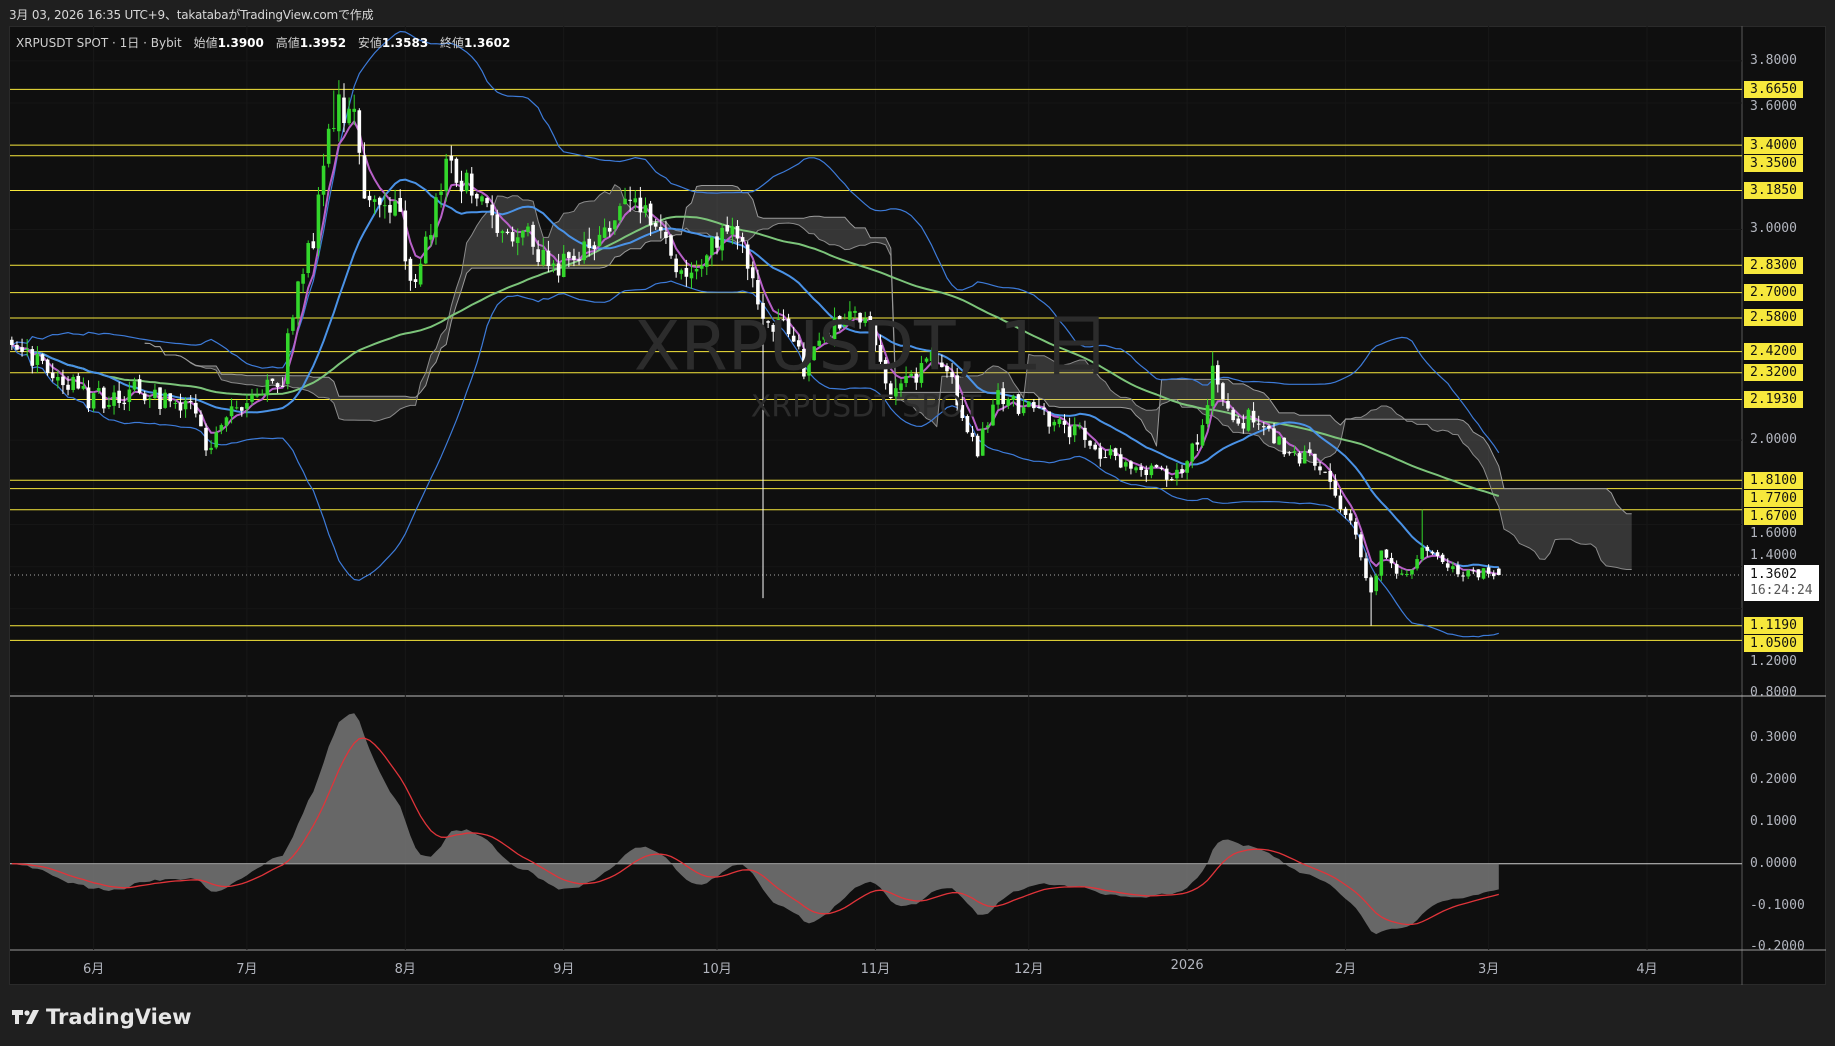  I want to click on close-value: 1.3602, so click(487, 43).